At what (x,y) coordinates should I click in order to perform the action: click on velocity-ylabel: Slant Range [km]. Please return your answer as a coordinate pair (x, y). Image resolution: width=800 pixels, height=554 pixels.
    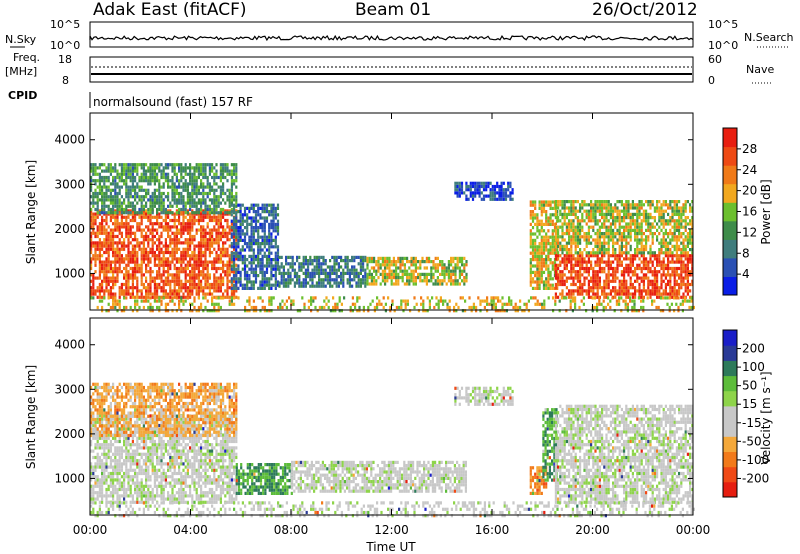
    Looking at the image, I should click on (31, 417).